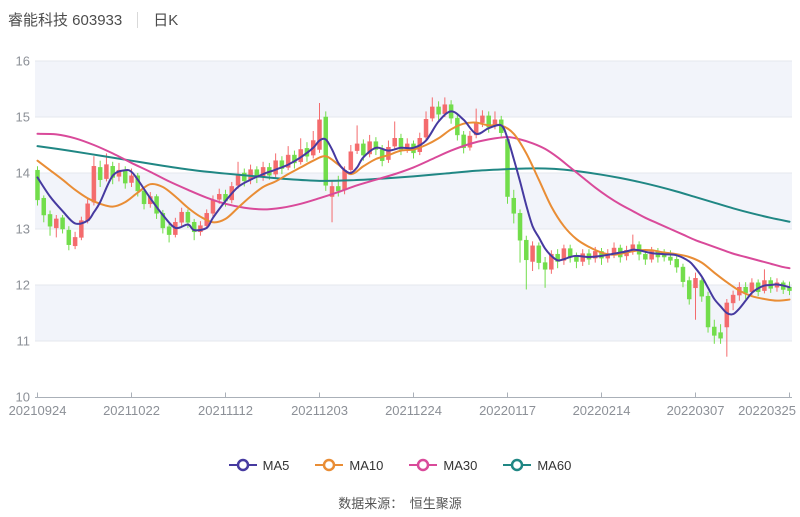 The image size is (800, 517). Describe the element at coordinates (460, 465) in the screenshot. I see `legend-label: MA30` at that location.